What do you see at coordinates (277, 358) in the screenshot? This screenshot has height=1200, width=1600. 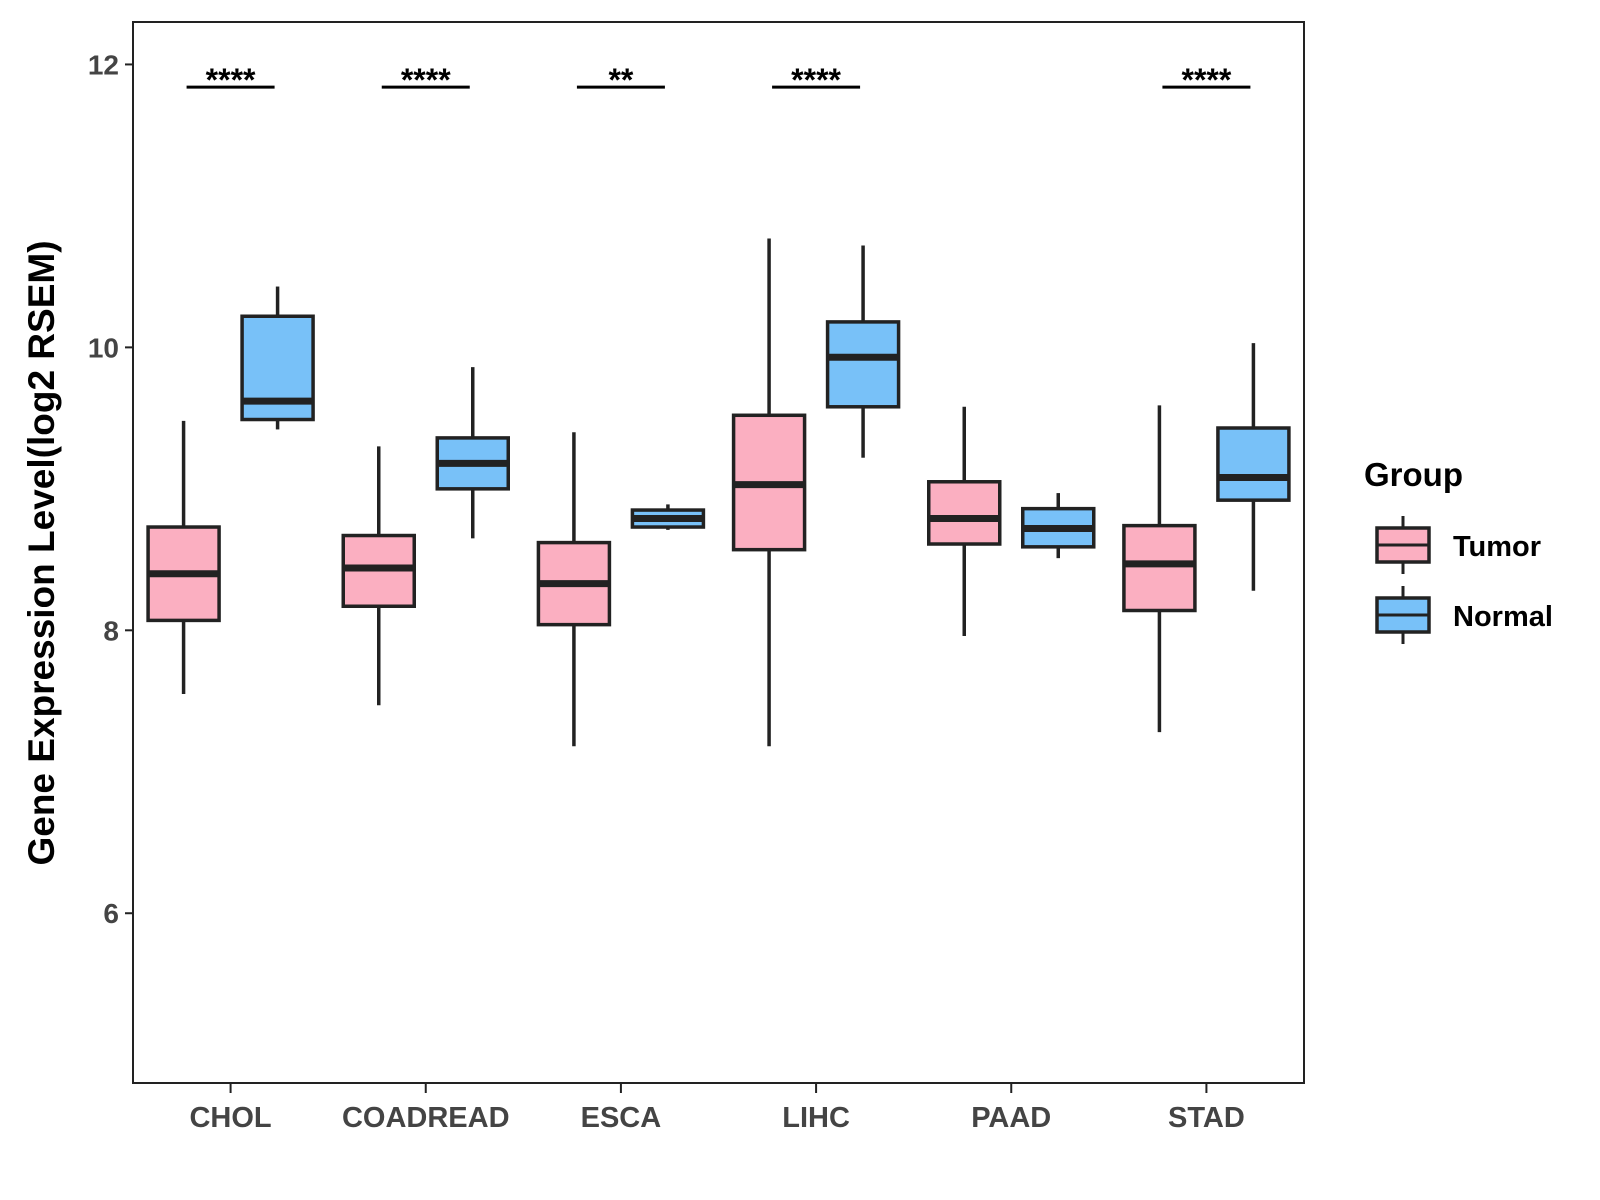 I see `box-normal-chol` at bounding box center [277, 358].